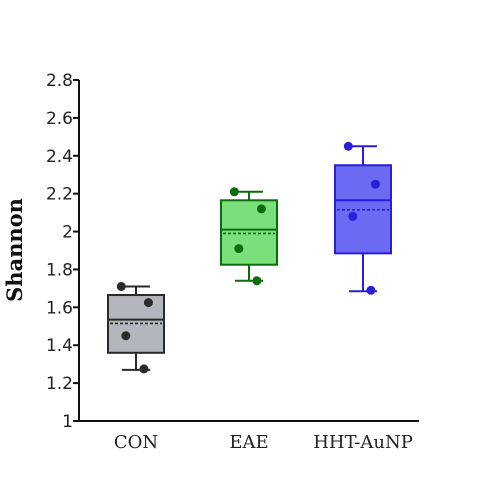  Describe the element at coordinates (363, 442) in the screenshot. I see `x-category-label: HHT-AuNP` at that location.